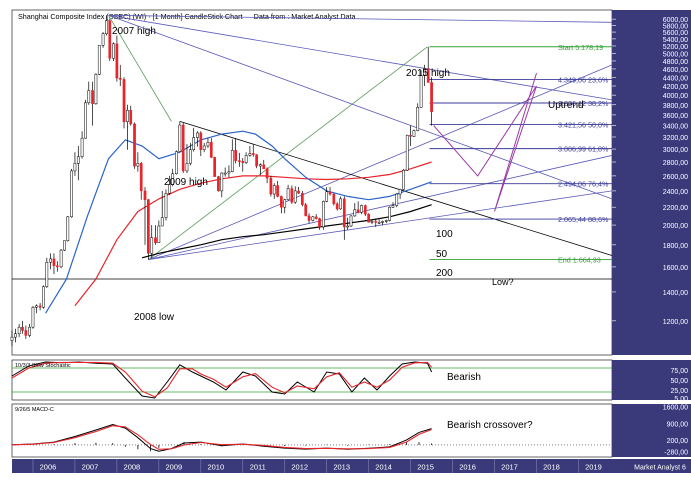  Describe the element at coordinates (593, 467) in the screenshot. I see `year-label: 2019` at that location.